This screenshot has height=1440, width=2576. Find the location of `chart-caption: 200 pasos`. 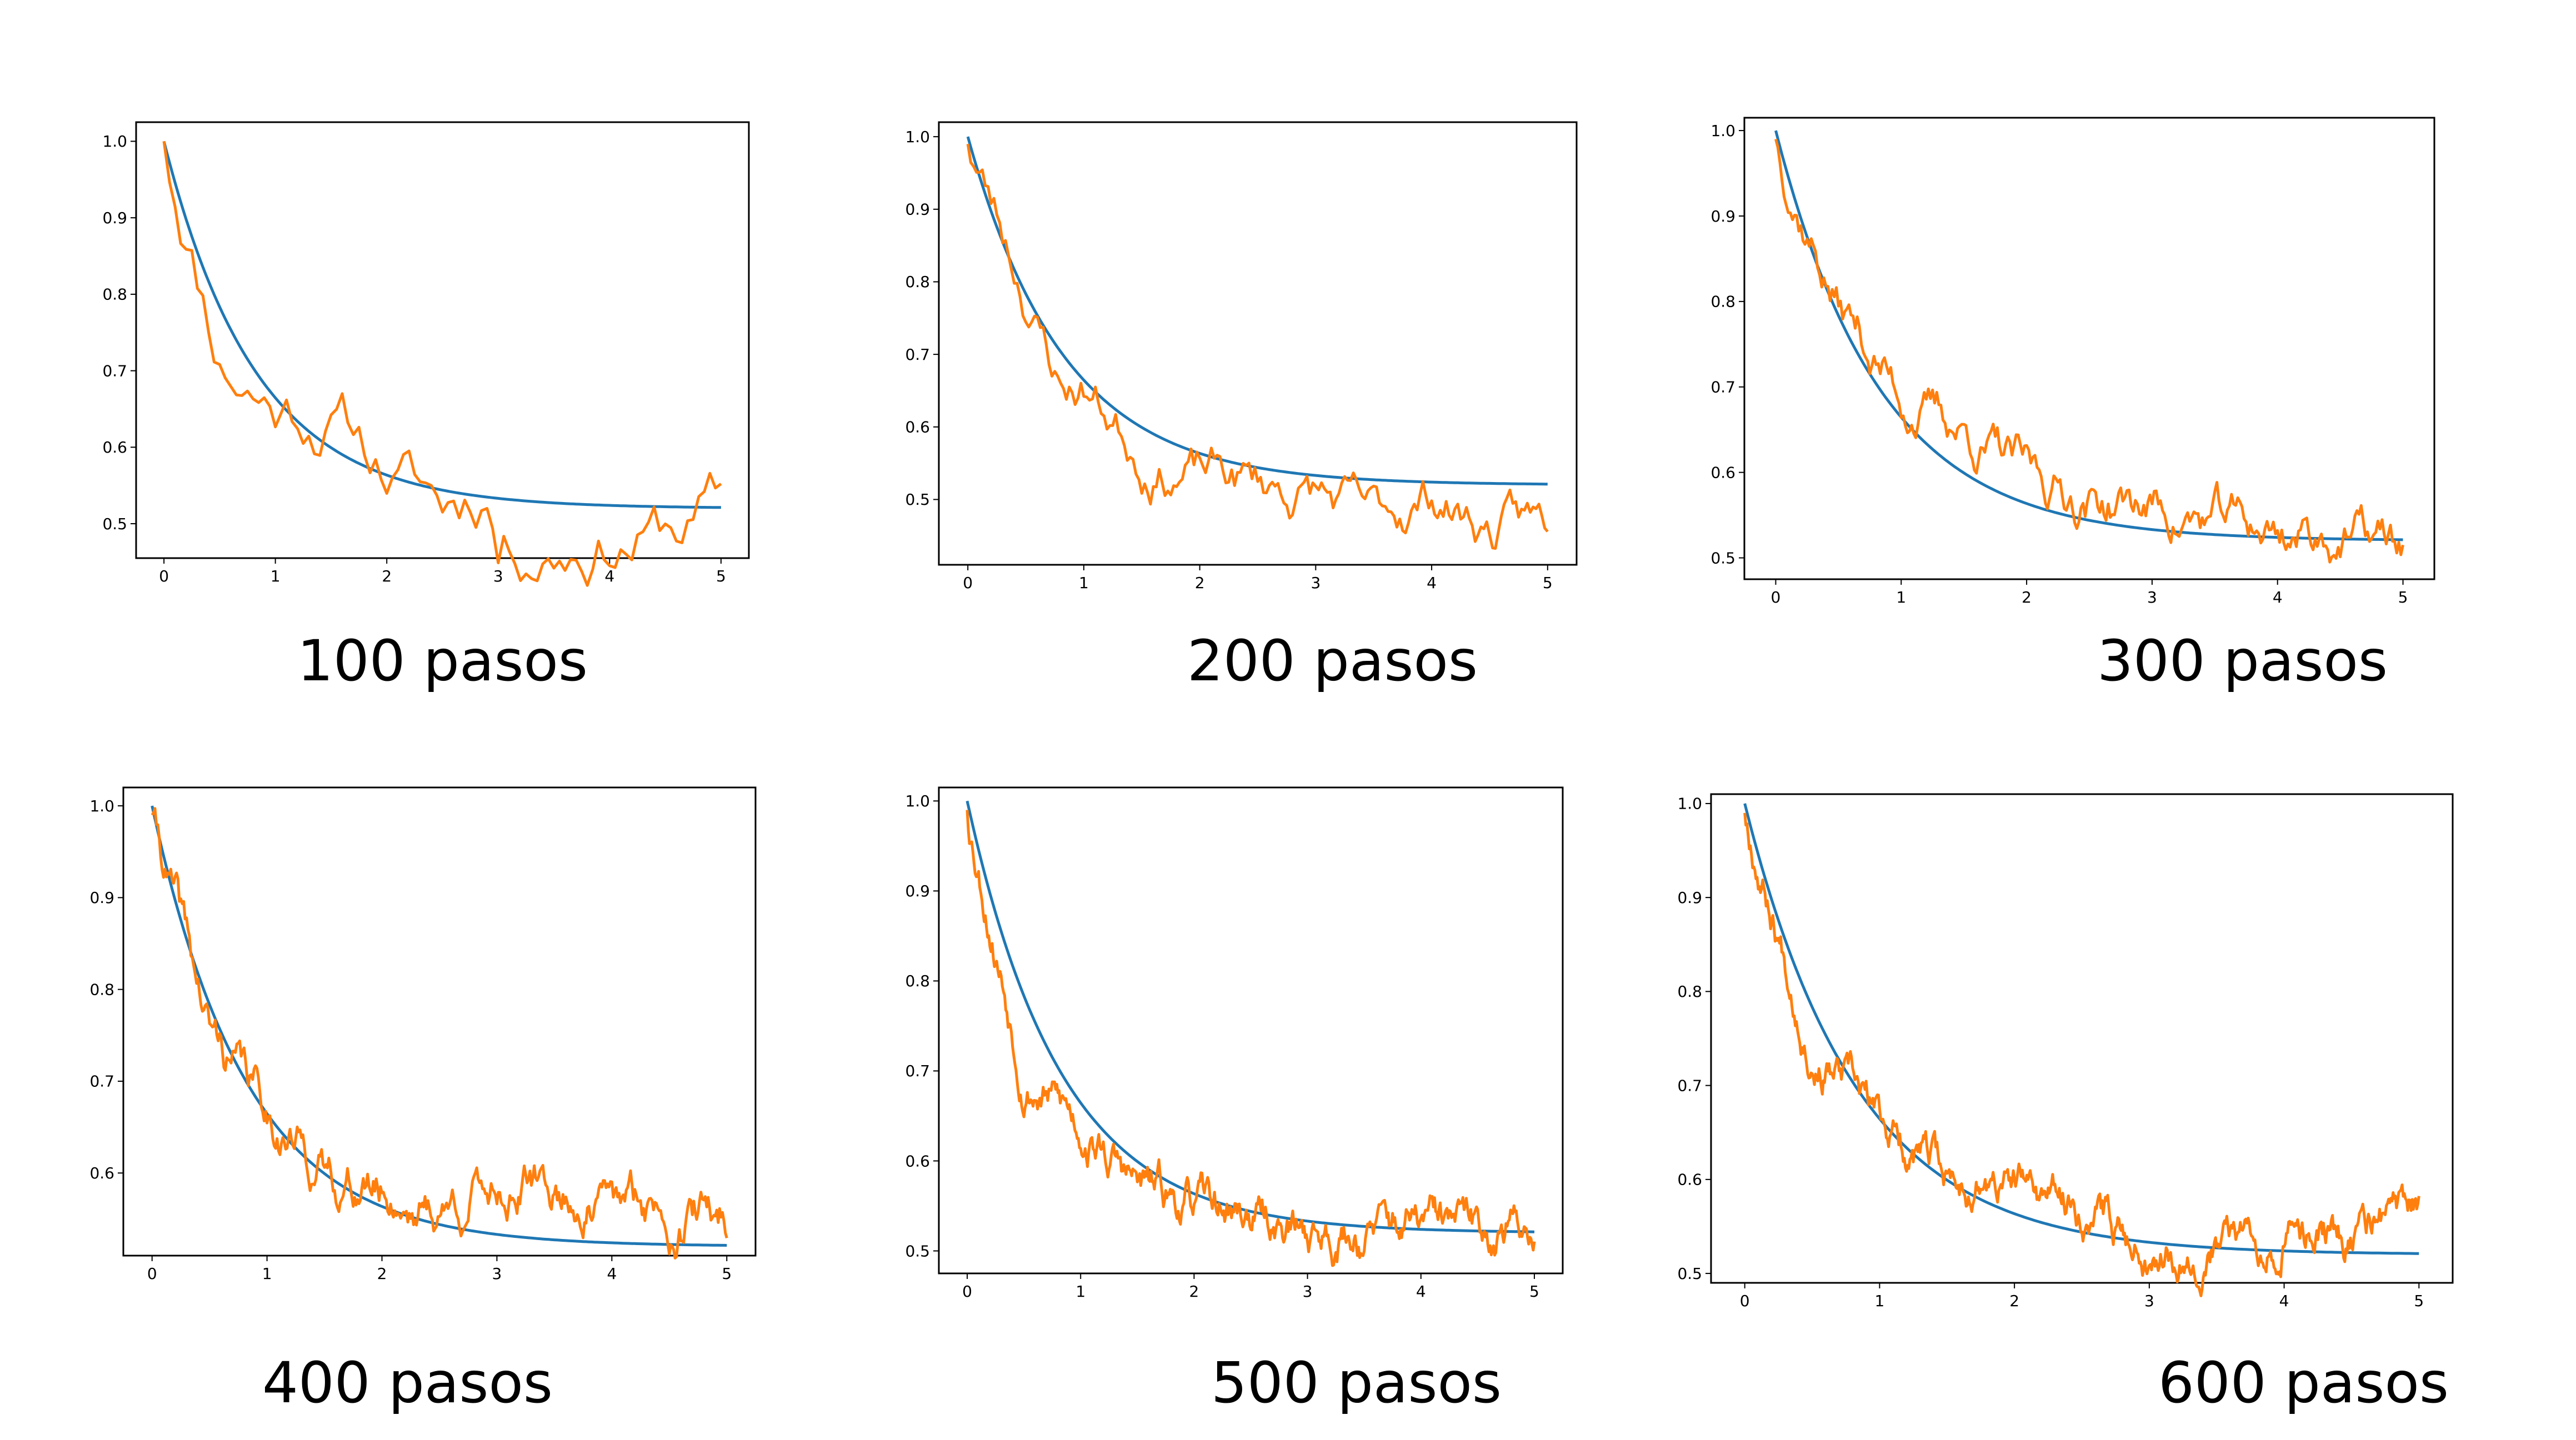

chart-caption: 200 pasos is located at coordinates (1332, 661).